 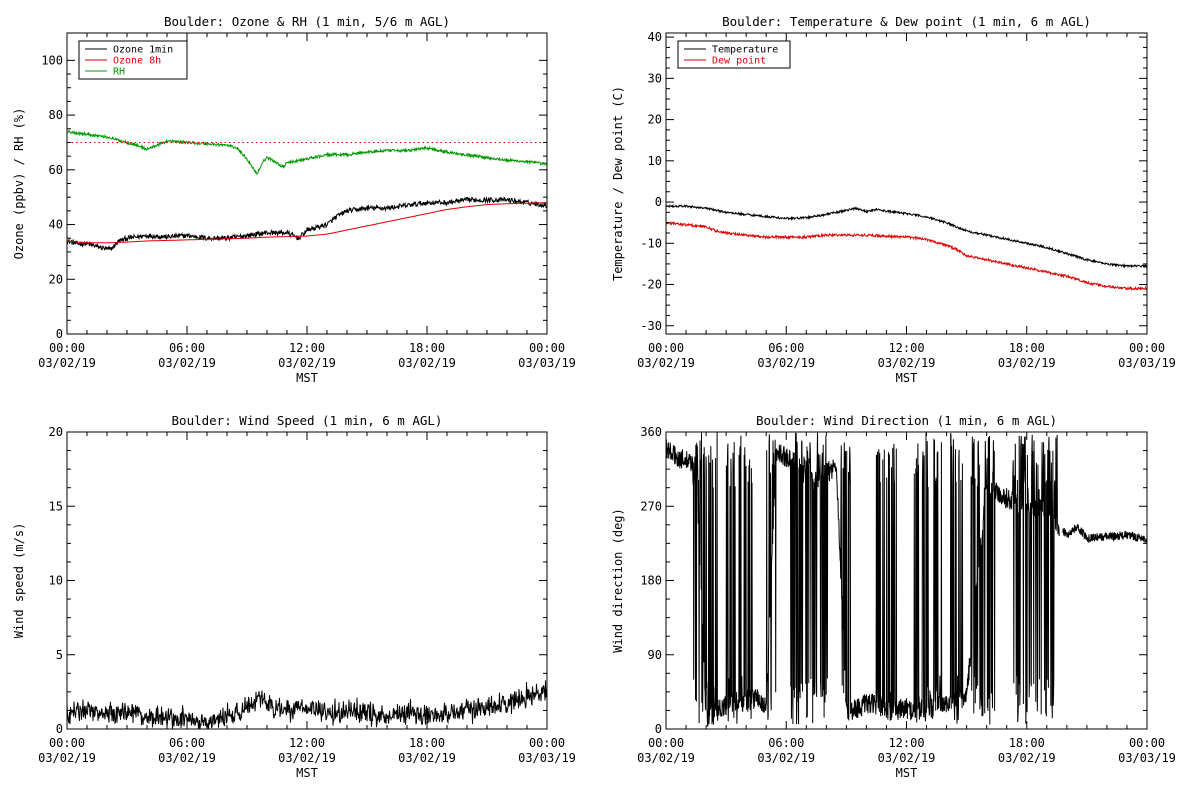 I want to click on y-axis-label: Ozone (ppbv) / RH (%), so click(x=19, y=184).